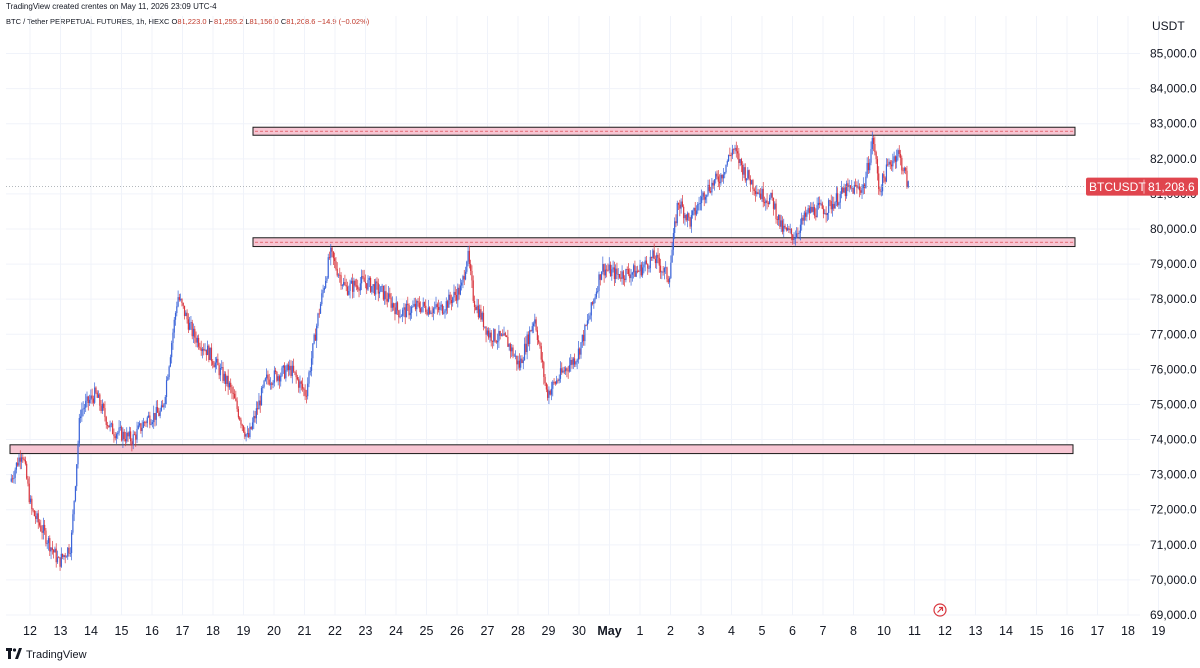 The height and width of the screenshot is (668, 1200). Describe the element at coordinates (762, 631) in the screenshot. I see `time-tick-label: 5` at that location.